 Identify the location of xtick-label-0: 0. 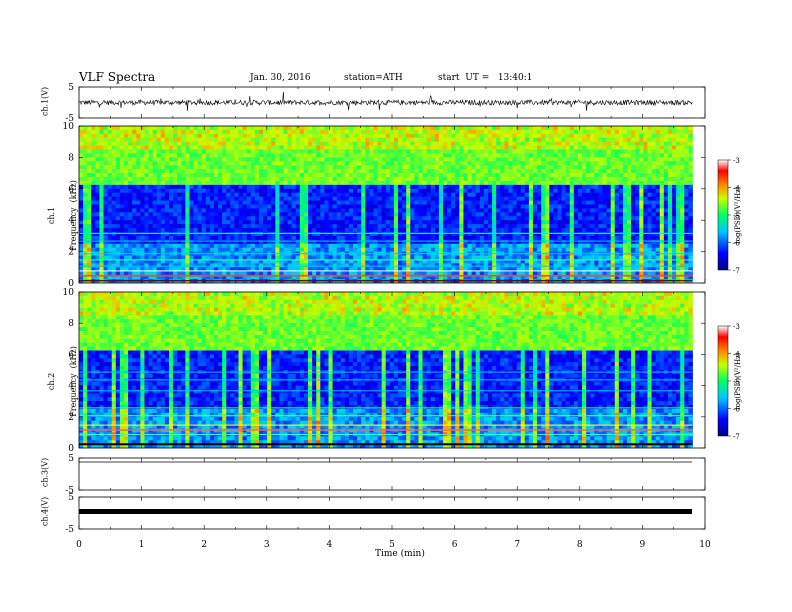
(79, 545).